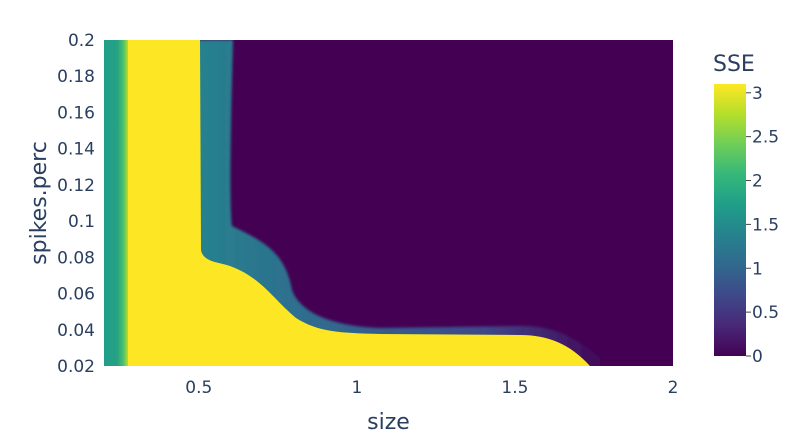  What do you see at coordinates (757, 269) in the screenshot?
I see `colorbar-tick-label: 1` at bounding box center [757, 269].